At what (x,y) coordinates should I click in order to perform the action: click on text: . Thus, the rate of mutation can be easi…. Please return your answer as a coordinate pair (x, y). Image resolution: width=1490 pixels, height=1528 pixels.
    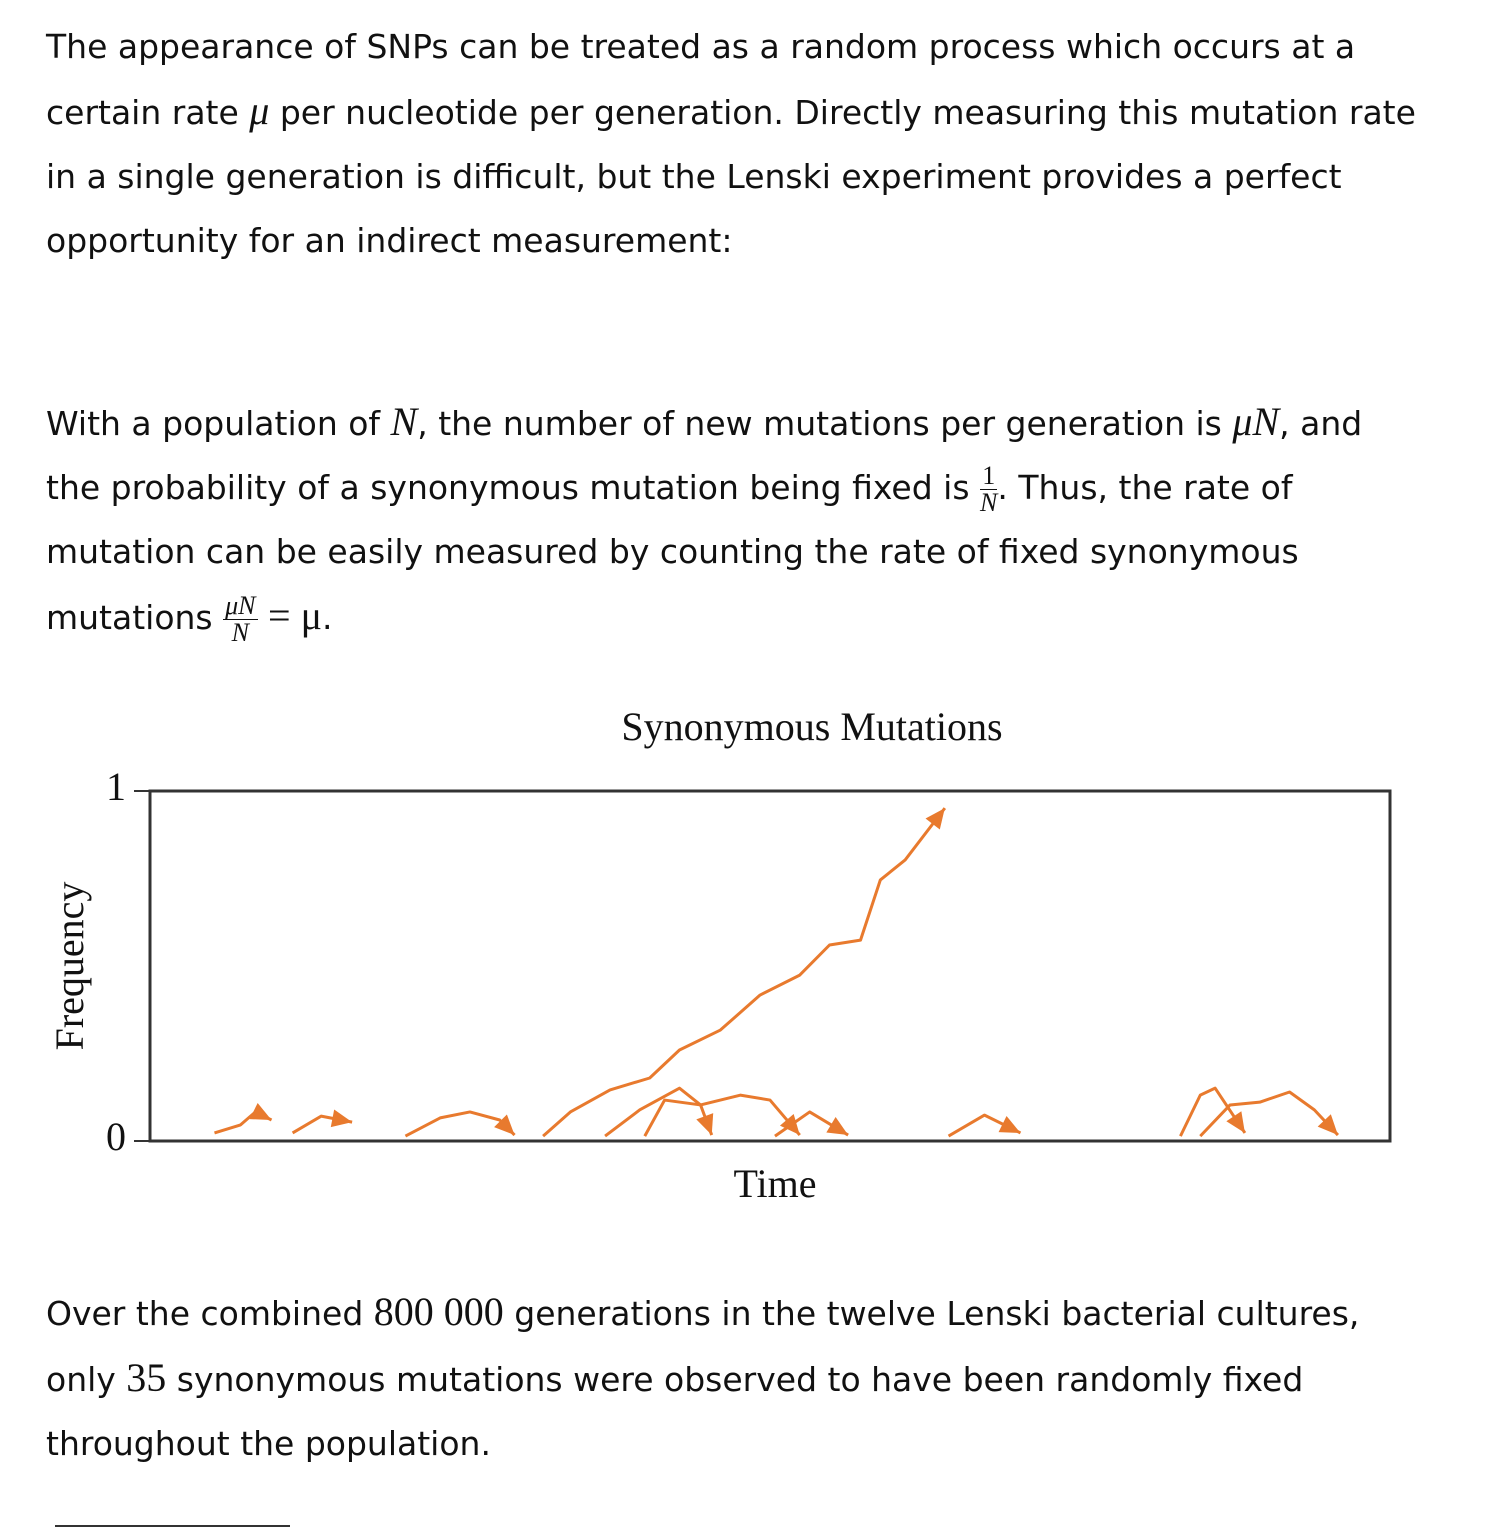
    Looking at the image, I should click on (672, 552).